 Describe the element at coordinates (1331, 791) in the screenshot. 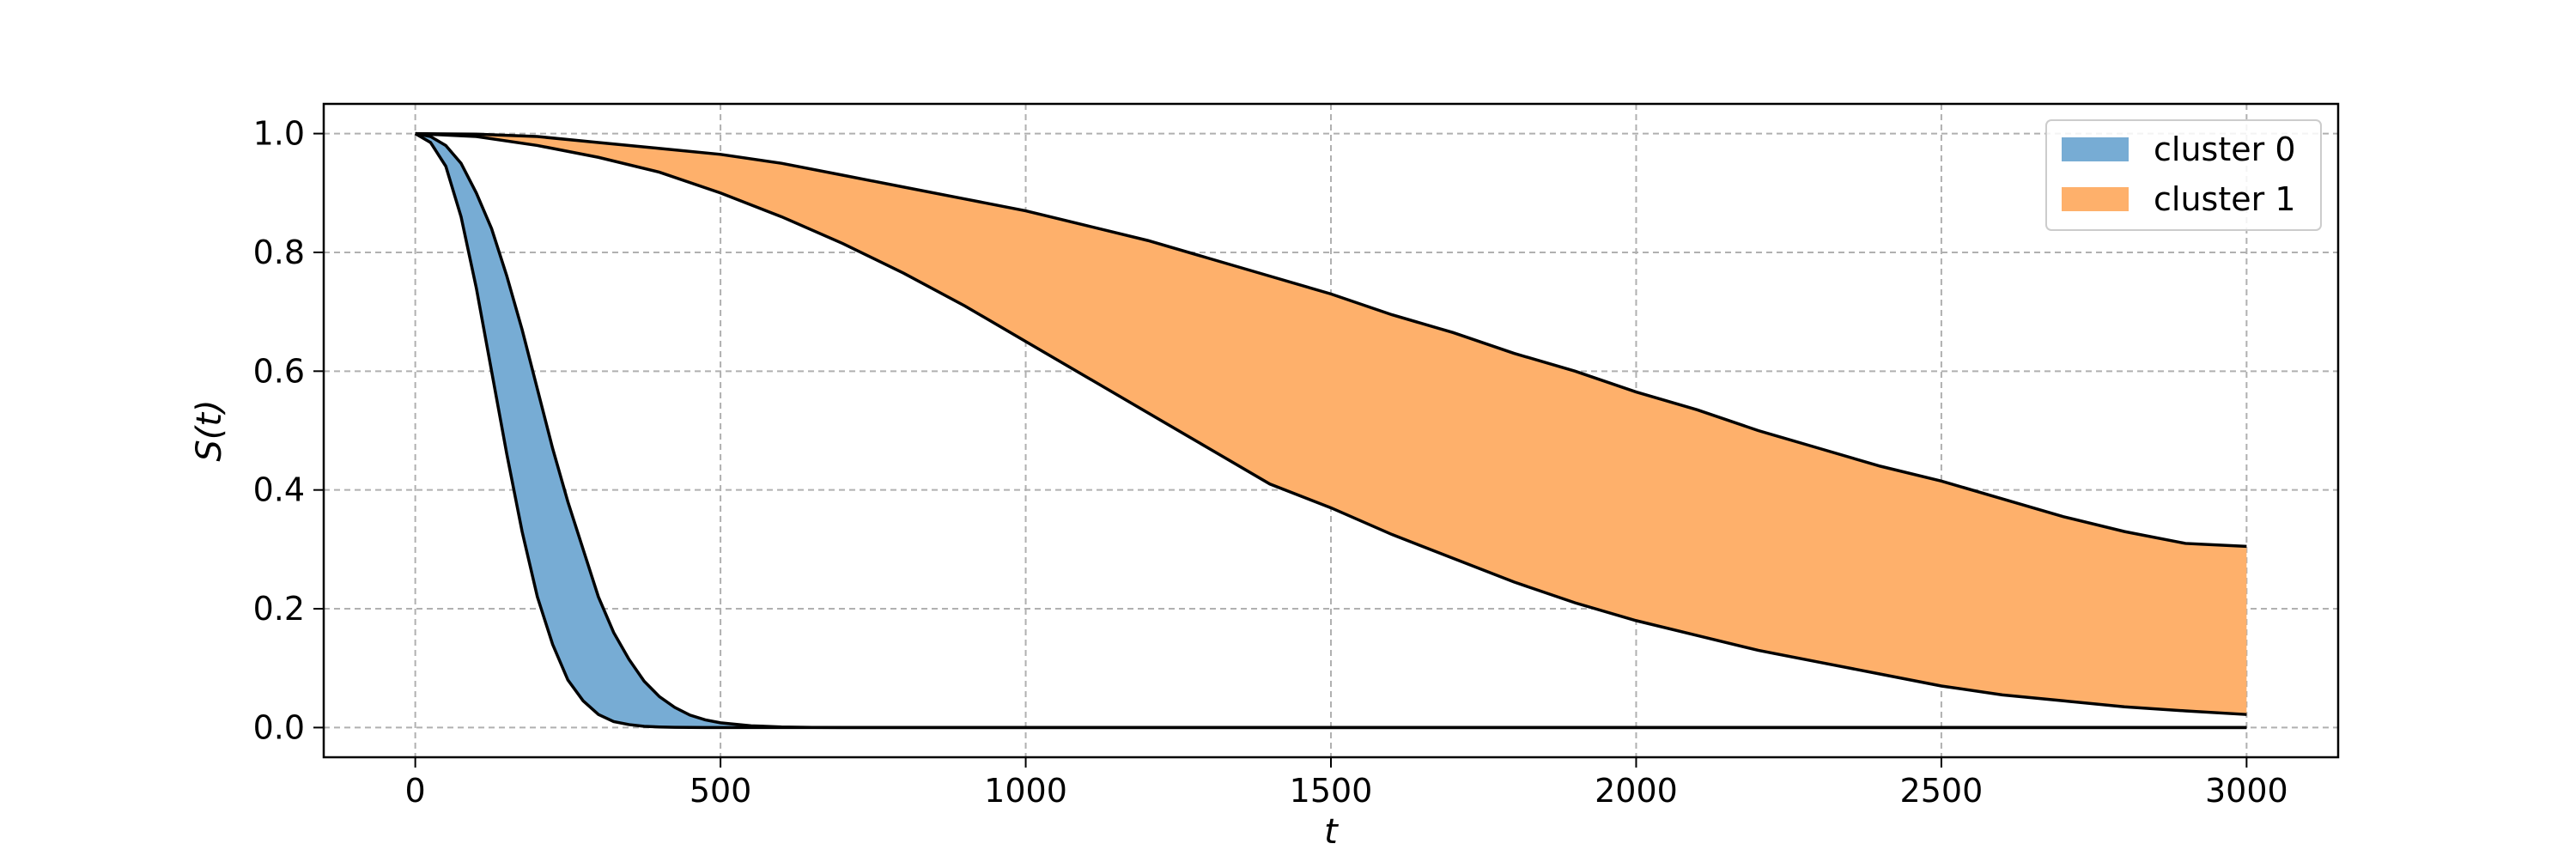

I see `x-tick-label-3: 1500` at that location.